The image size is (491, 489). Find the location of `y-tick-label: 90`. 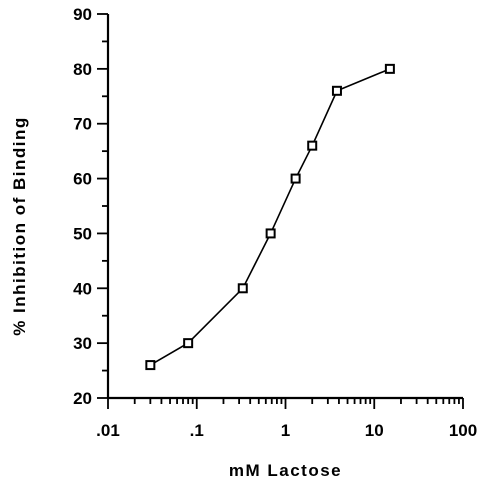

y-tick-label: 90 is located at coordinates (82, 14).